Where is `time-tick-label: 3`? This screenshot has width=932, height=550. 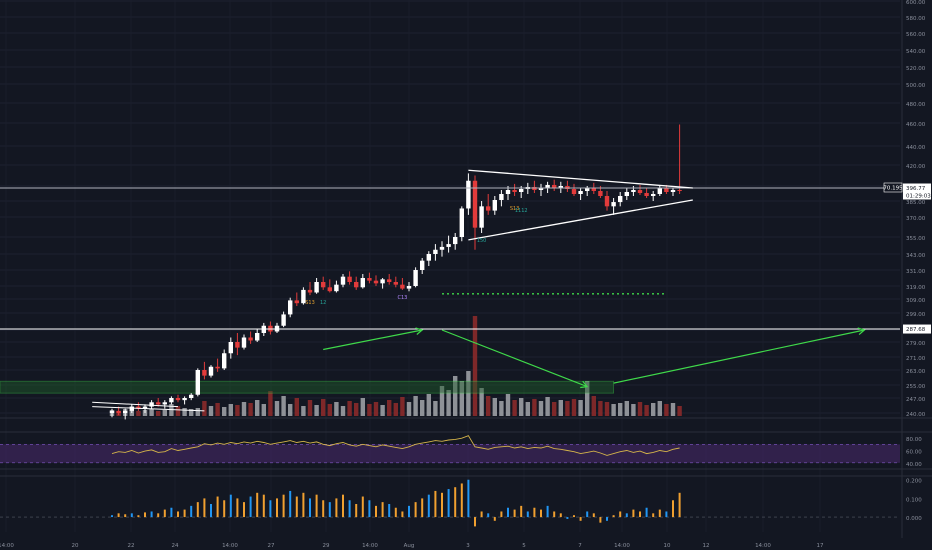 time-tick-label: 3 is located at coordinates (468, 546).